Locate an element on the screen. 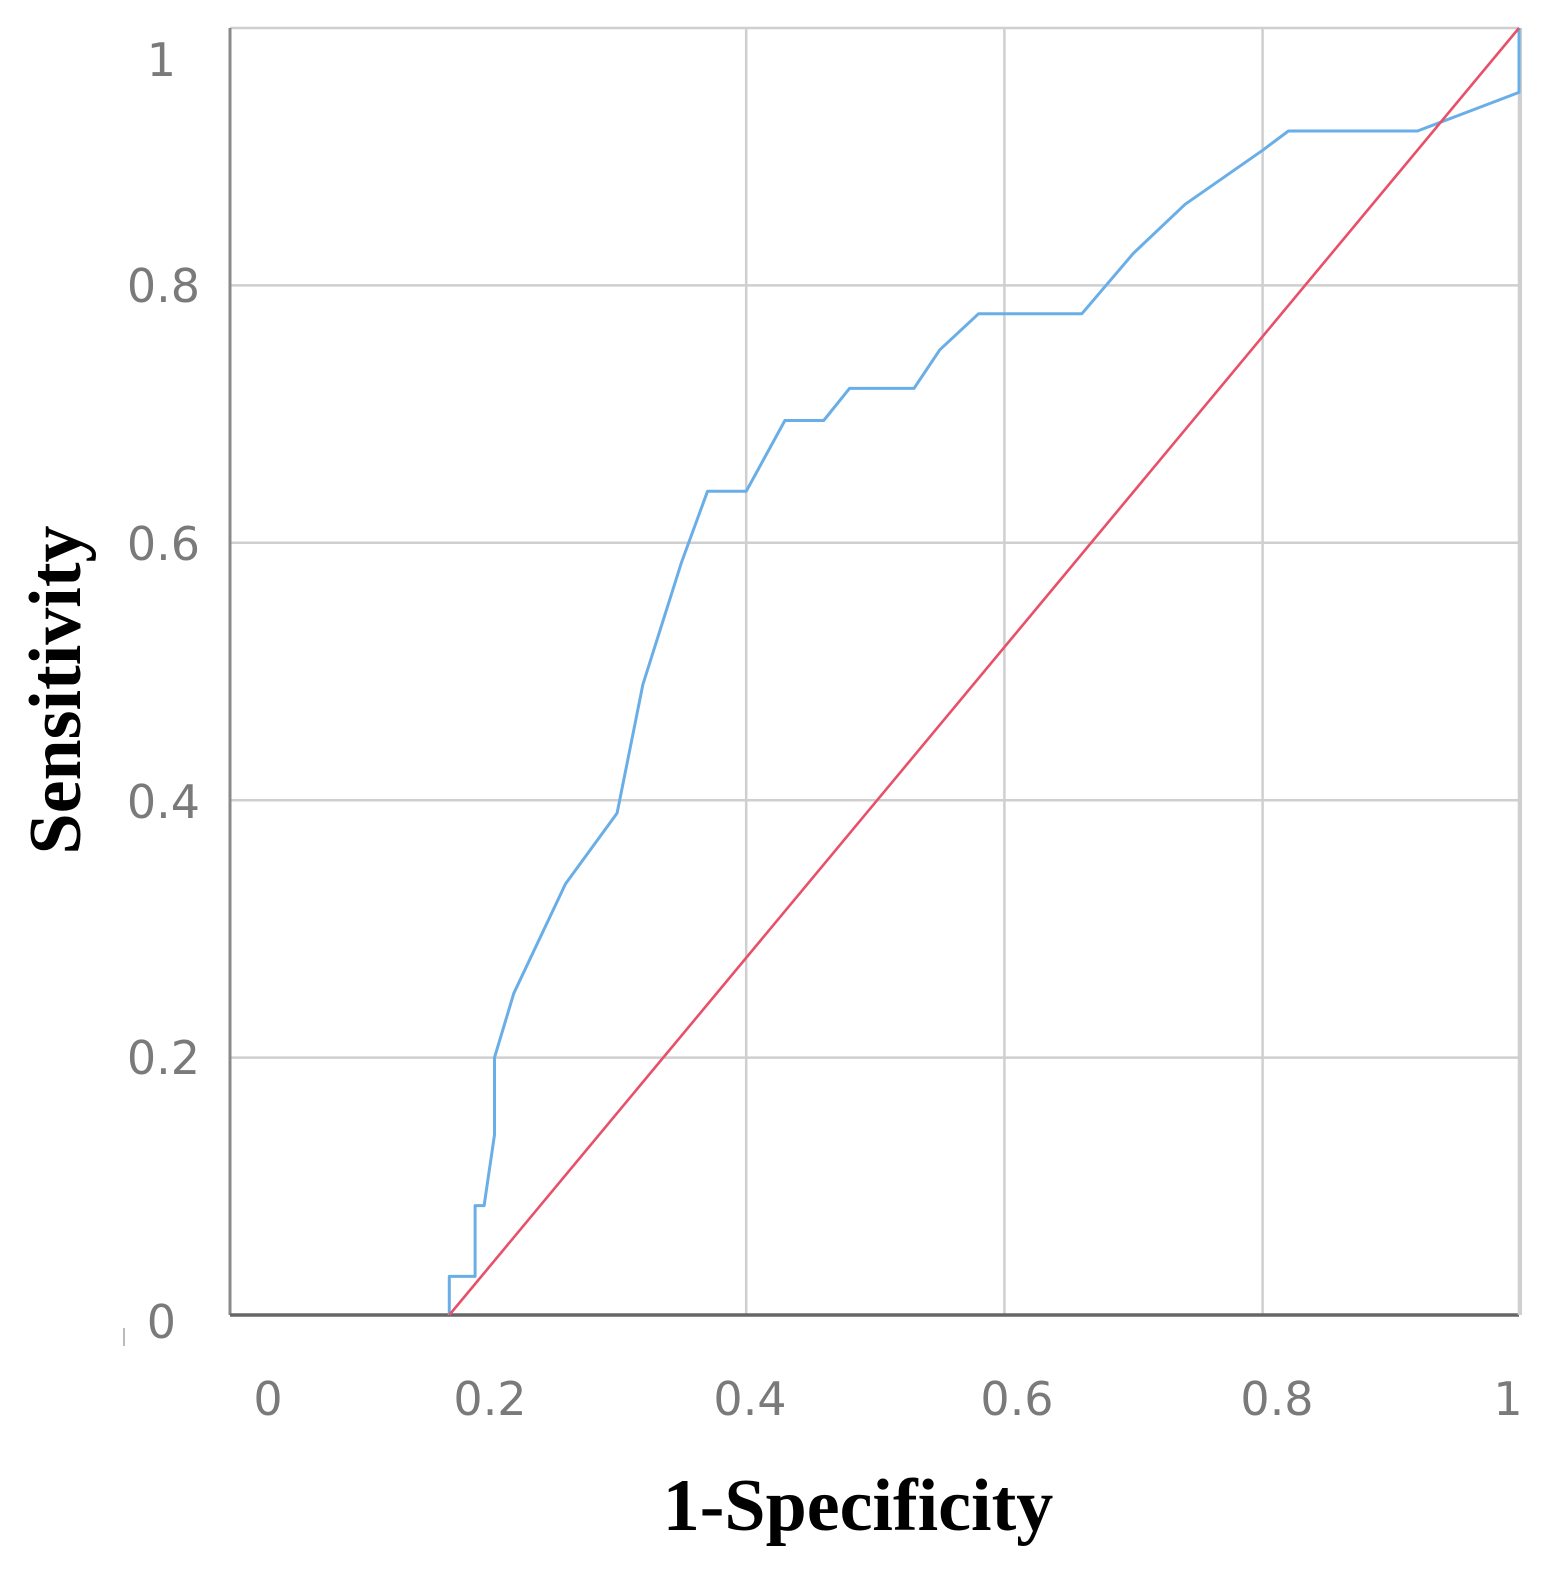  y-tick-label: 0.8 is located at coordinates (163, 286).